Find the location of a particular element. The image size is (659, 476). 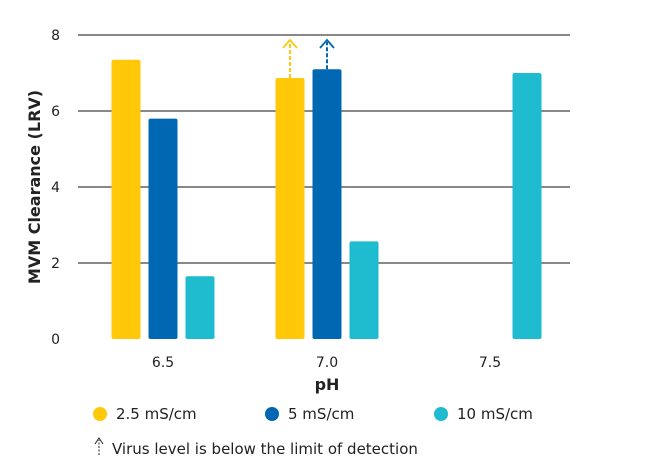

x-axis-label: pH is located at coordinates (327, 384).